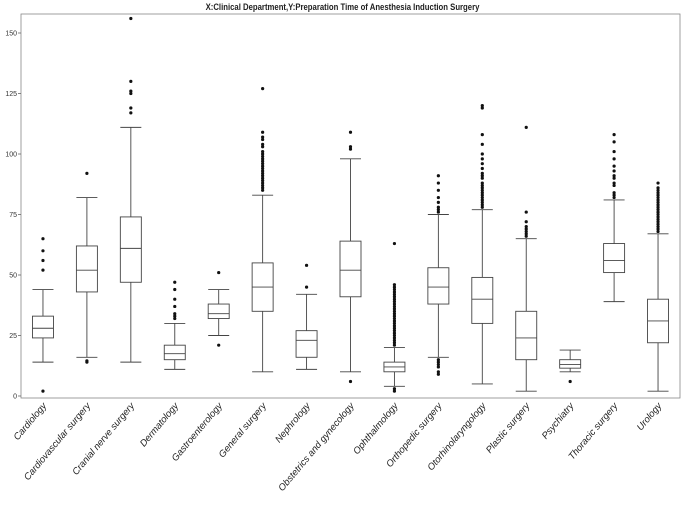 The image size is (685, 513). What do you see at coordinates (174, 325) in the screenshot?
I see `box-dermatology` at bounding box center [174, 325].